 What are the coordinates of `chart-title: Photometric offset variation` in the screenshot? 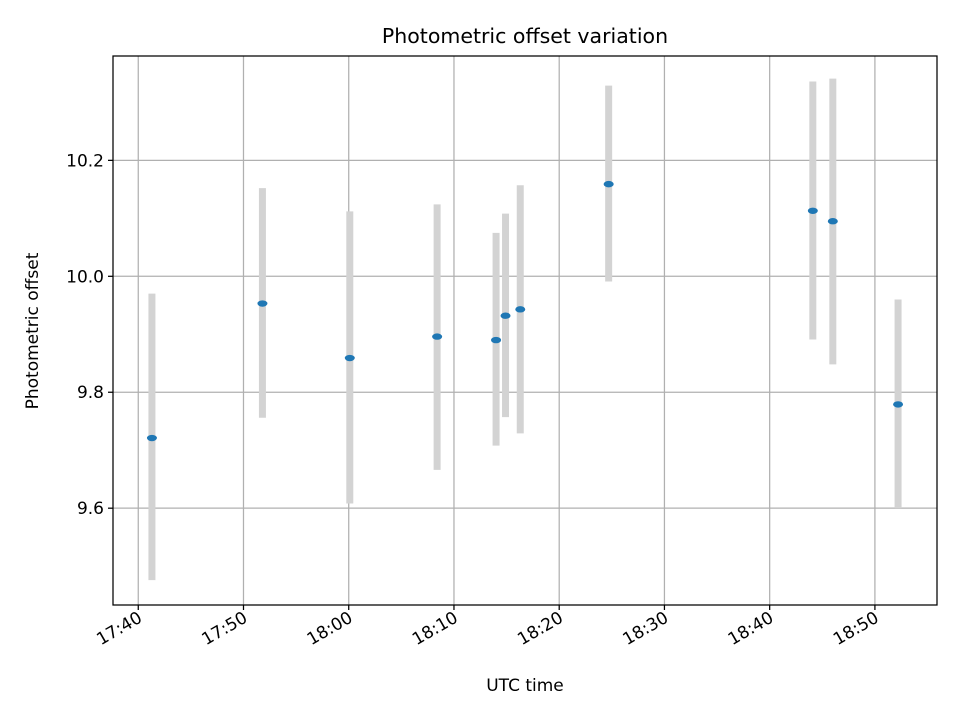 It's located at (525, 36).